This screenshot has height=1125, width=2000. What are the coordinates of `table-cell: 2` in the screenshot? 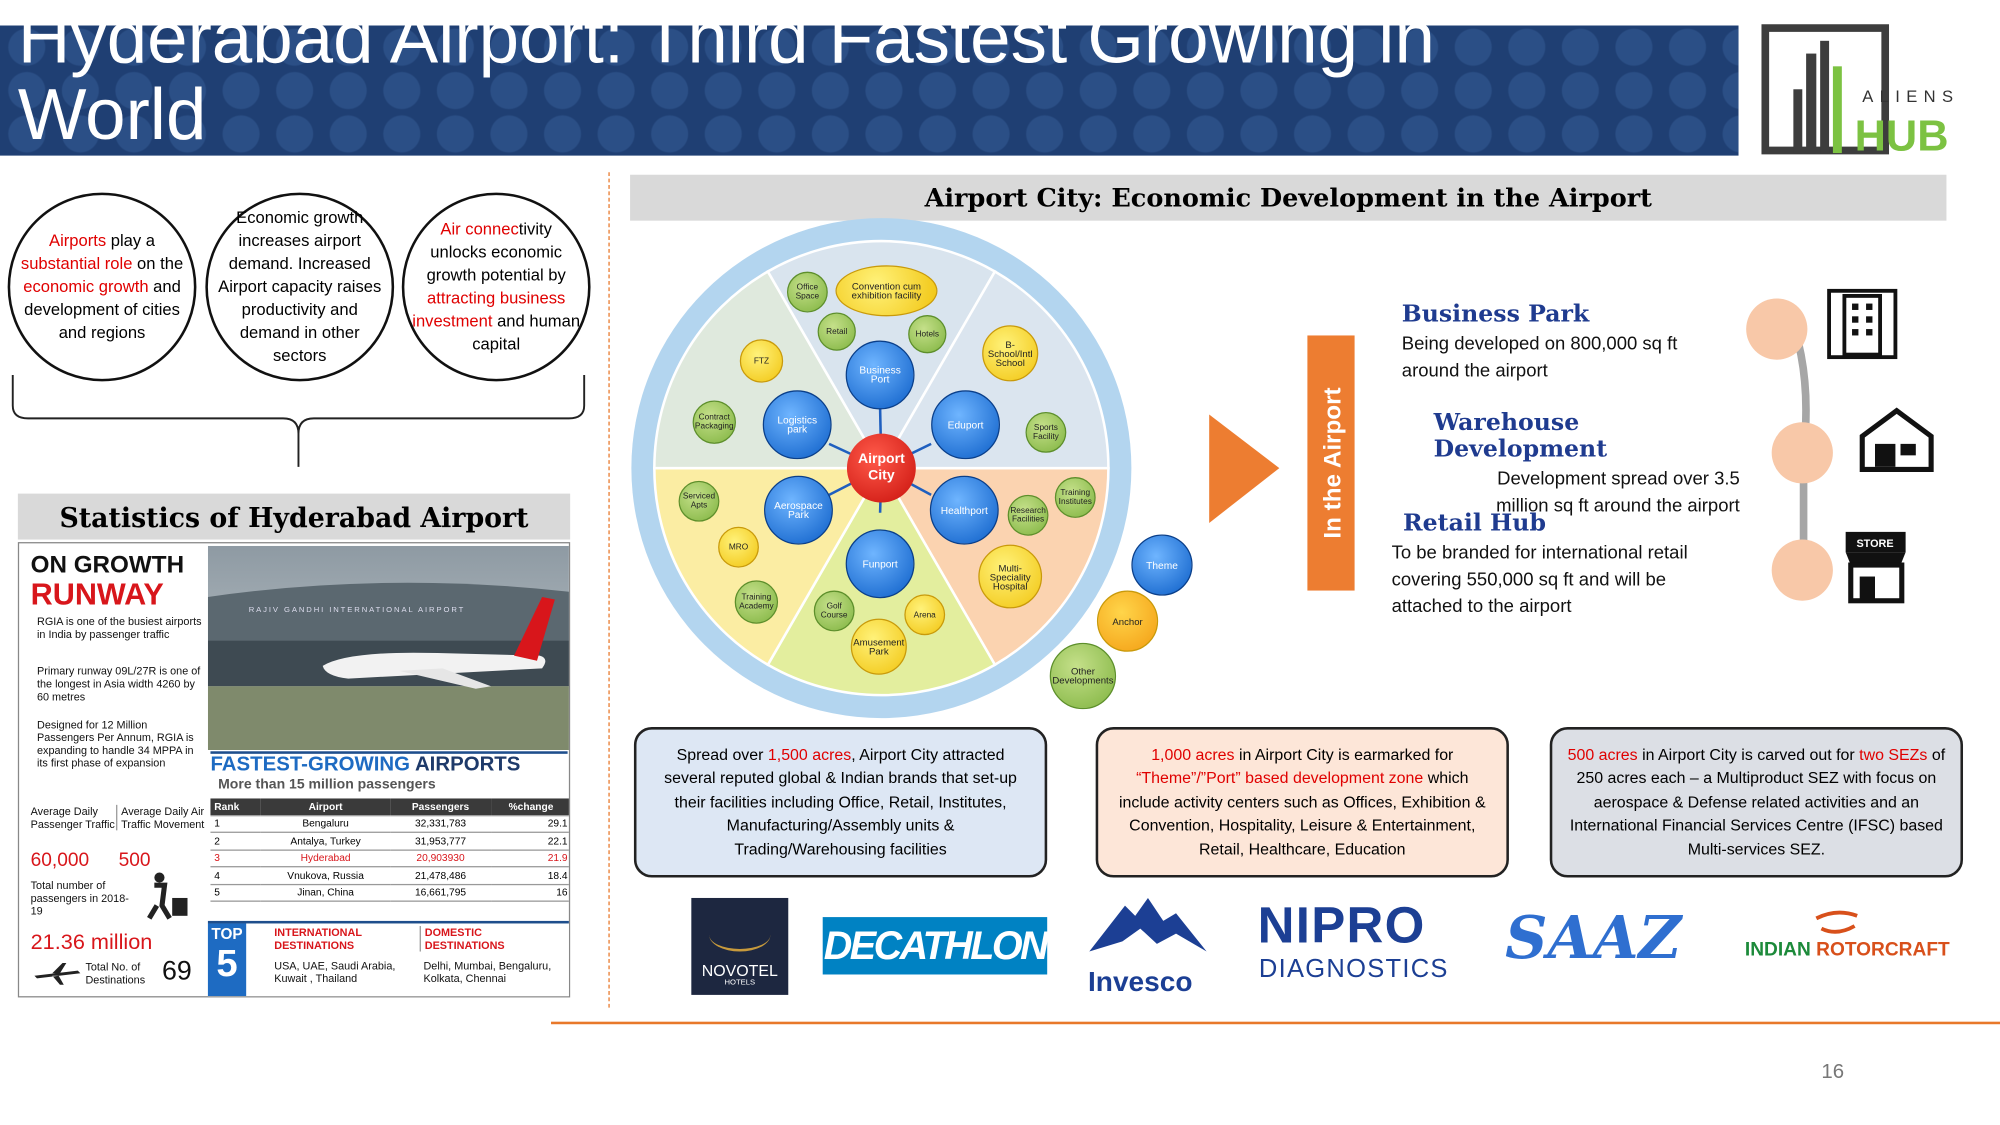 It's located at (235, 841).